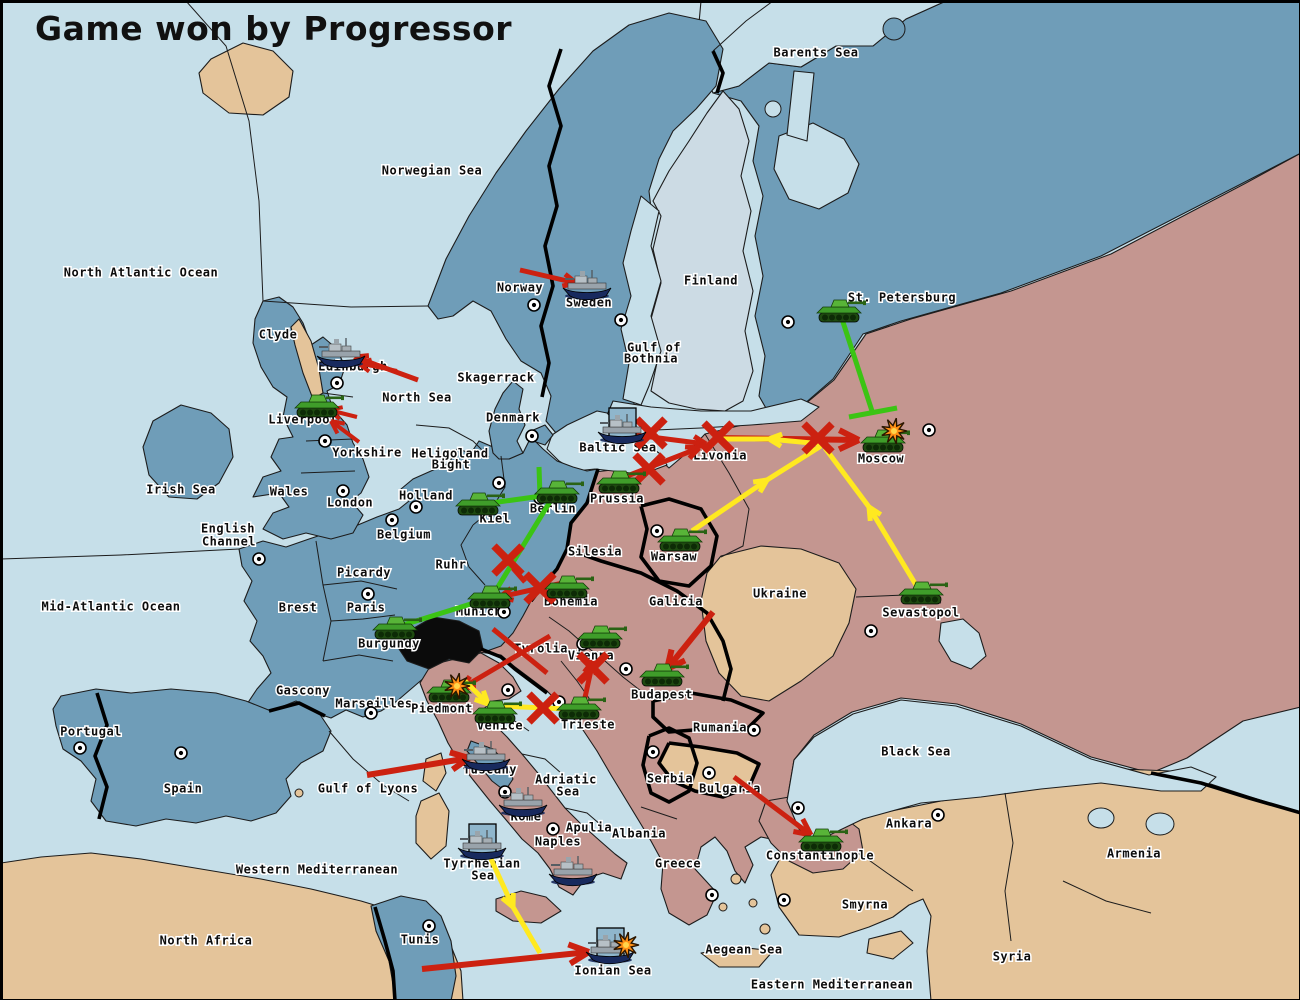 This screenshot has width=1300, height=1000. What do you see at coordinates (938, 815) in the screenshot?
I see `supply-center-ankara` at bounding box center [938, 815].